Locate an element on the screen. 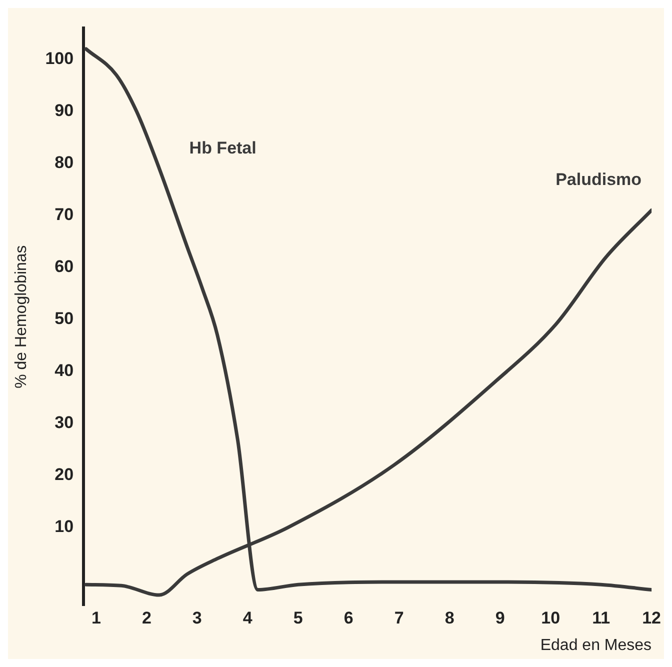  y-tick-label: 30 is located at coordinates (64, 422).